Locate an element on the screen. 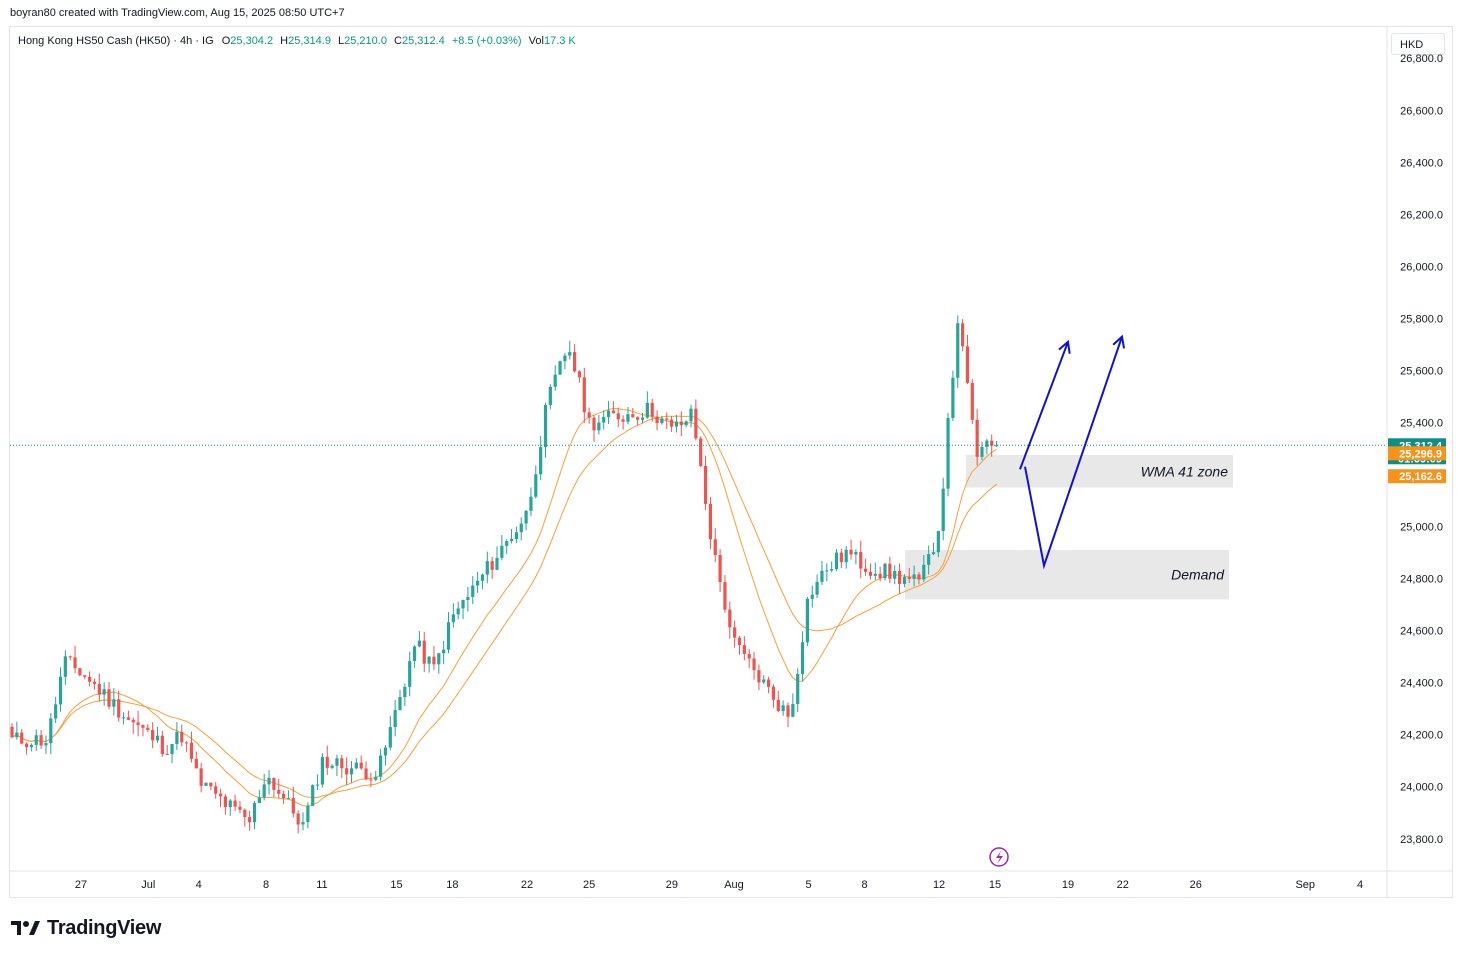  lightning-icon is located at coordinates (999, 857).